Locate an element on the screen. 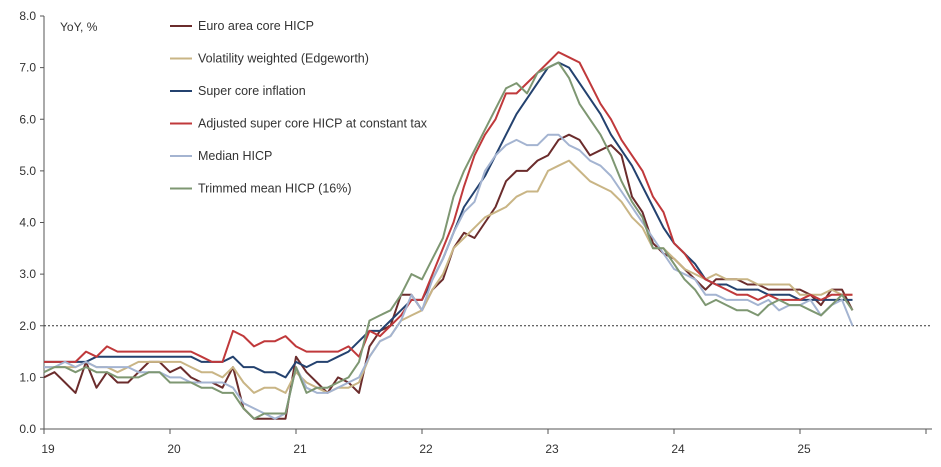 The width and height of the screenshot is (941, 467). legend-label: Euro area core HICP is located at coordinates (256, 26).